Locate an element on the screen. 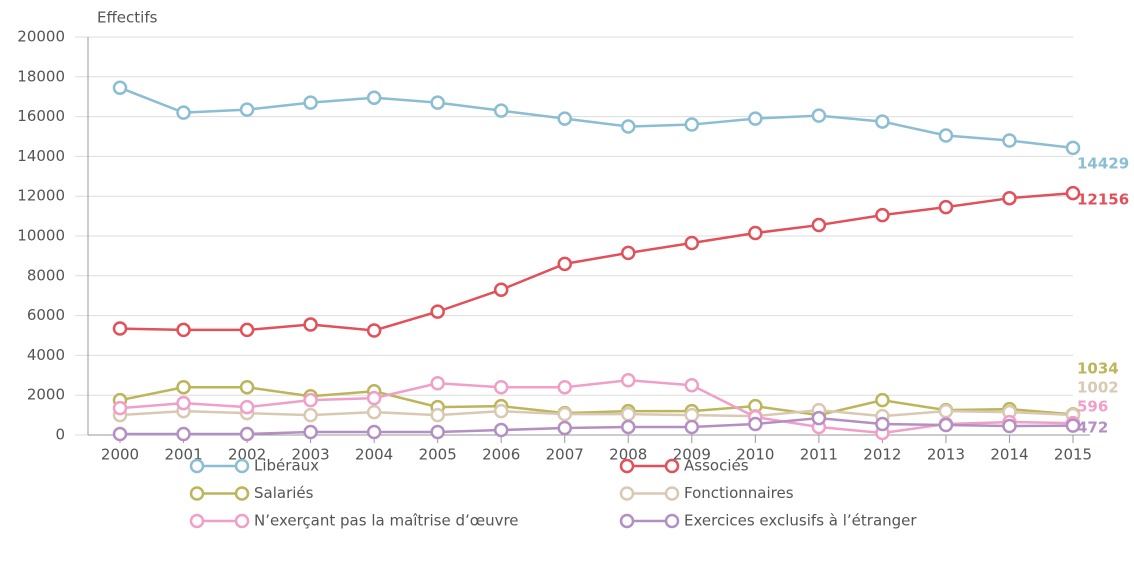 This screenshot has height=563, width=1134. end-value-label: 14429 is located at coordinates (1103, 164).